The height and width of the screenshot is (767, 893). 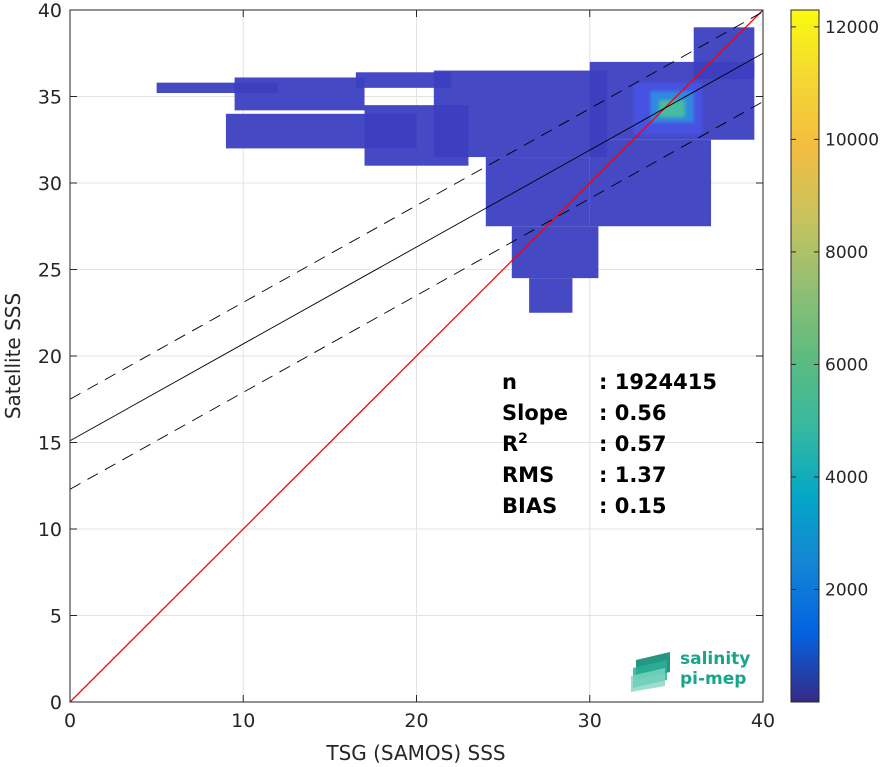 I want to click on colorbar-tick-label-5: 12000, so click(x=852, y=28).